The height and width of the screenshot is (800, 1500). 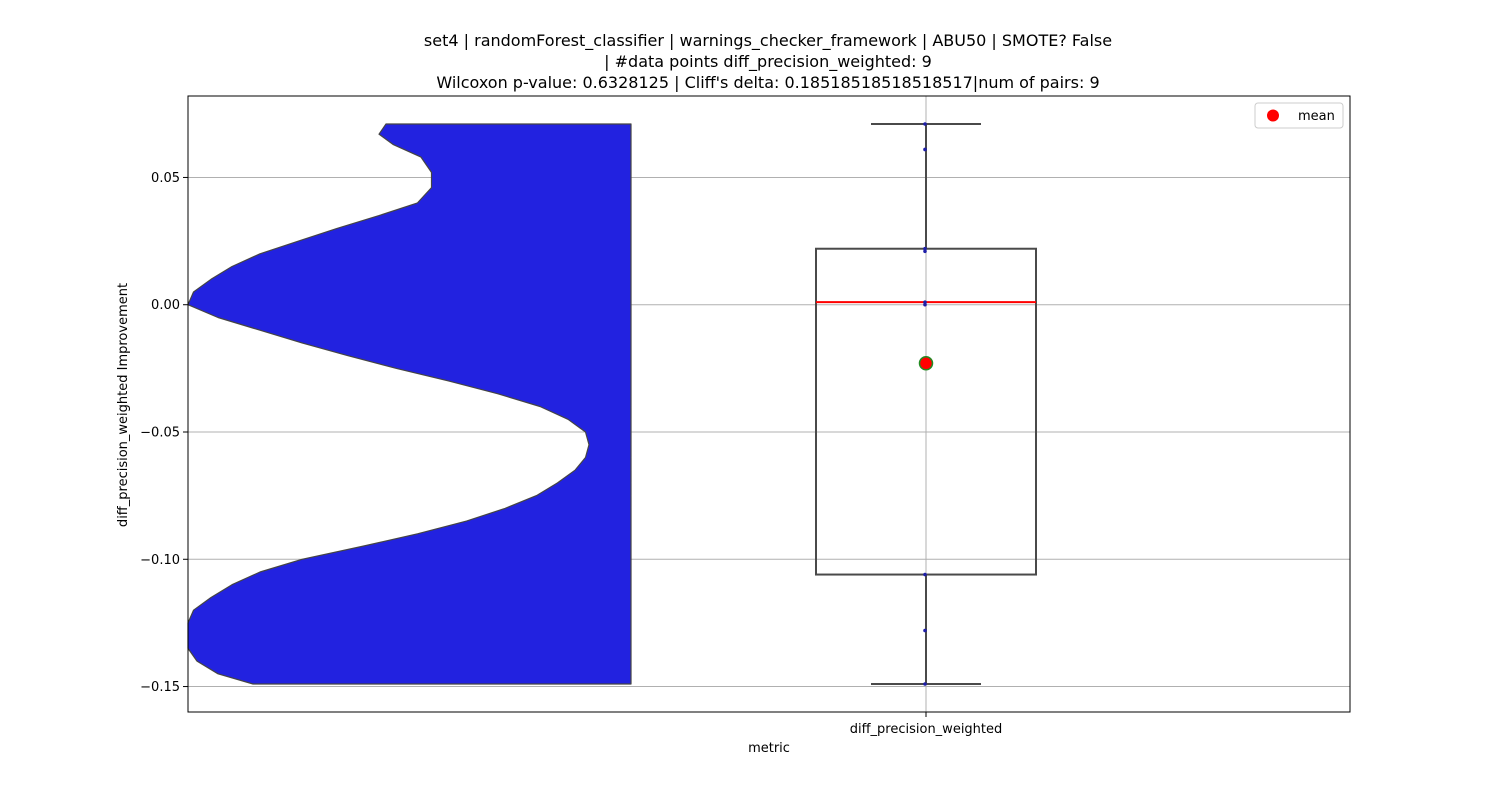 I want to click on legend-mean-marker, so click(x=1273, y=115).